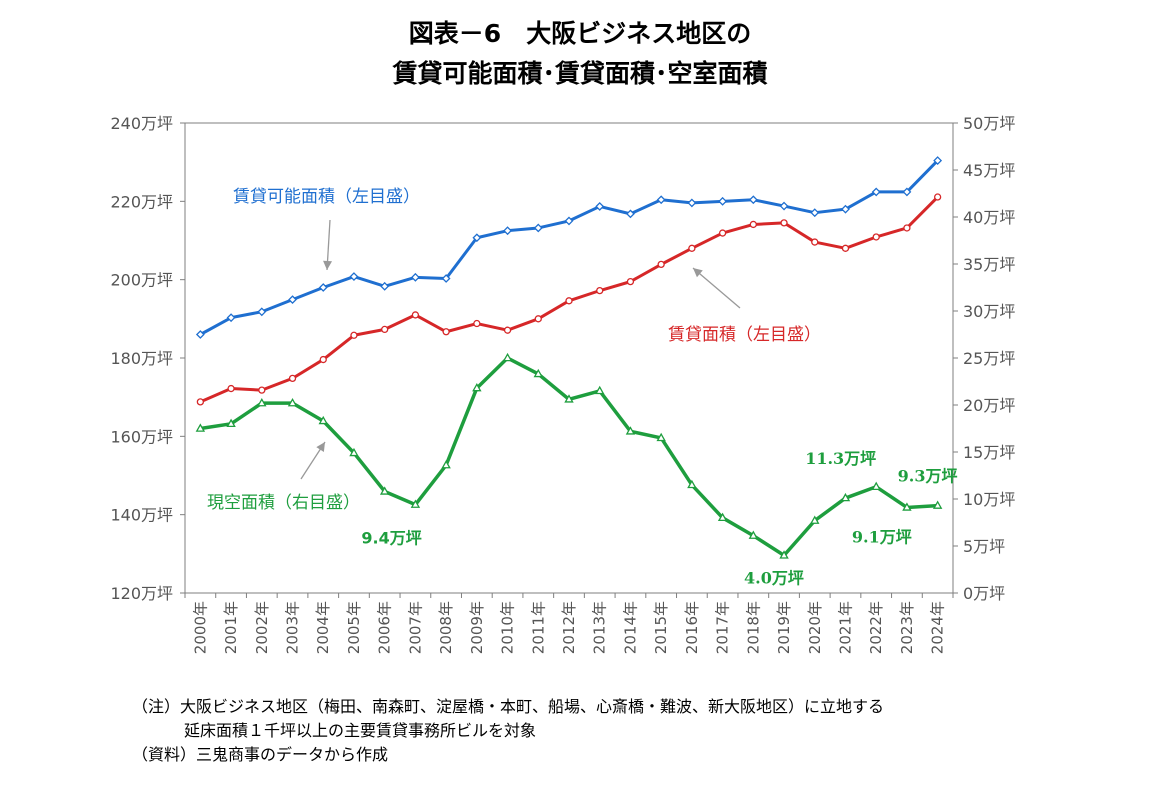 This screenshot has height=793, width=1160. What do you see at coordinates (845, 627) in the screenshot?
I see `x-axis-tick-label: 2021年` at bounding box center [845, 627].